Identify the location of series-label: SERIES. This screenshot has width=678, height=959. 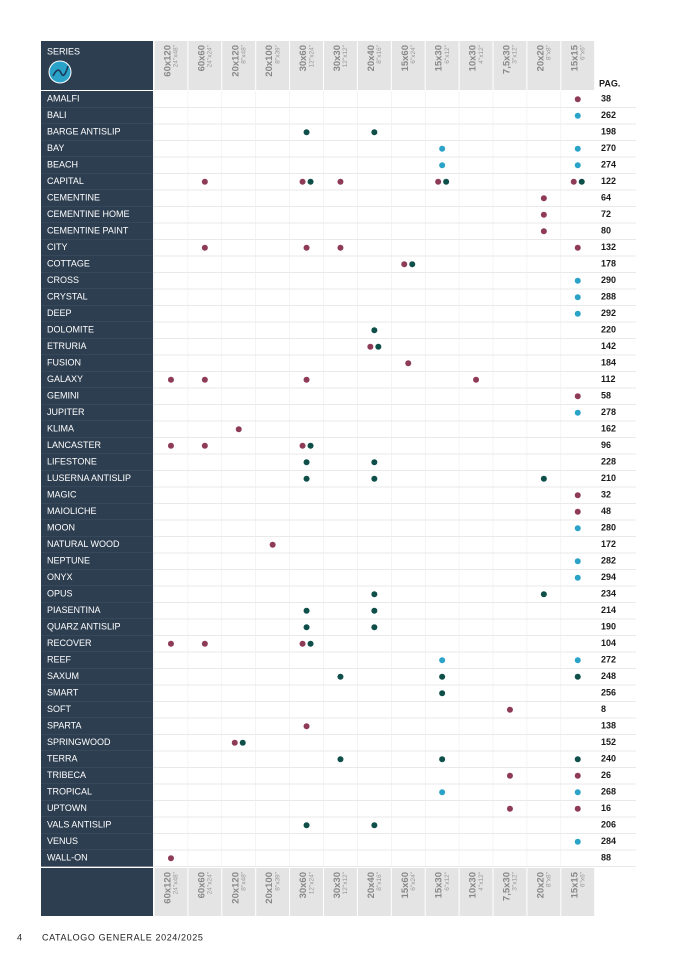
(63, 51).